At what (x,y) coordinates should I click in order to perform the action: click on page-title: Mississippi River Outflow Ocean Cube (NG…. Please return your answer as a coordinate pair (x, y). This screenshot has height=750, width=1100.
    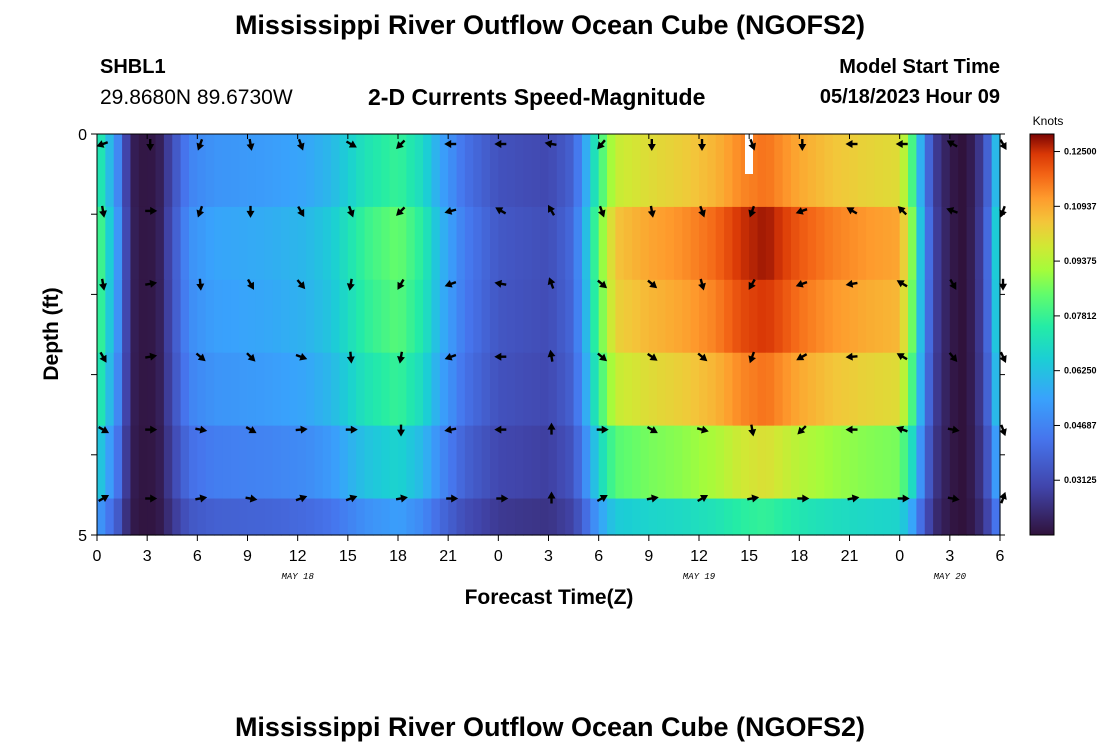
    Looking at the image, I should click on (550, 25).